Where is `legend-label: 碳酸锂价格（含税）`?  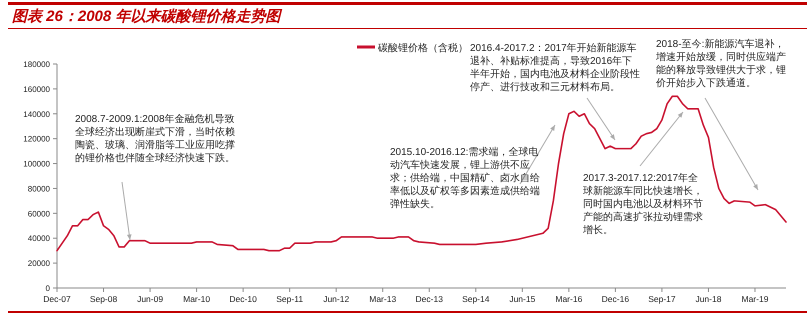
legend-label: 碳酸锂价格（含税） is located at coordinates (422, 48).